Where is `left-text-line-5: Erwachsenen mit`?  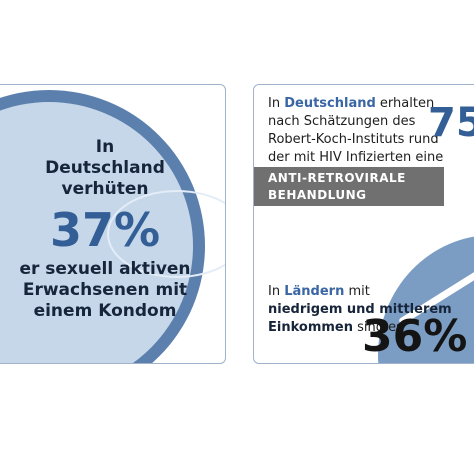
left-text-line-5: Erwachsenen mit is located at coordinates (105, 290).